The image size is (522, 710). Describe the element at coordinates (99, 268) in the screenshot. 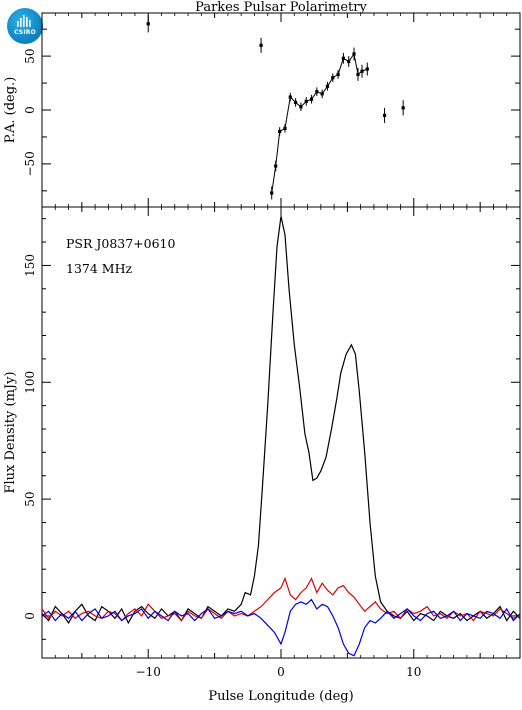

I see `annotation-frequency: 1374 MHz` at that location.